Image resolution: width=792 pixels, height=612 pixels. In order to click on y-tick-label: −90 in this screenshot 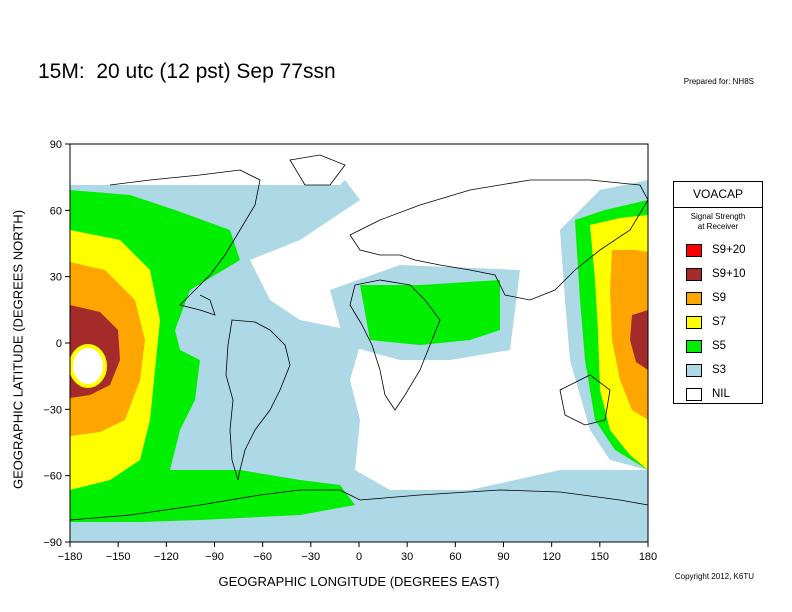, I will do `click(52, 543)`.